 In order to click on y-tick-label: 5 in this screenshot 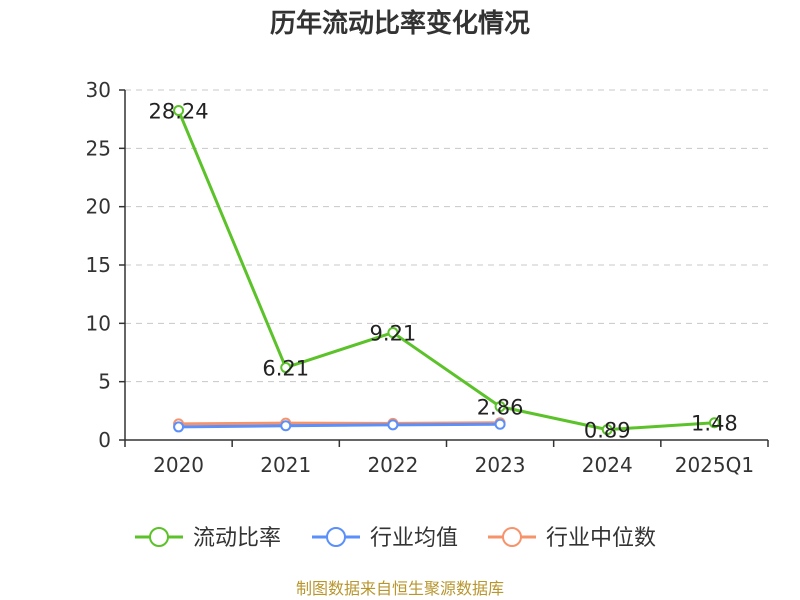, I will do `click(104, 382)`.